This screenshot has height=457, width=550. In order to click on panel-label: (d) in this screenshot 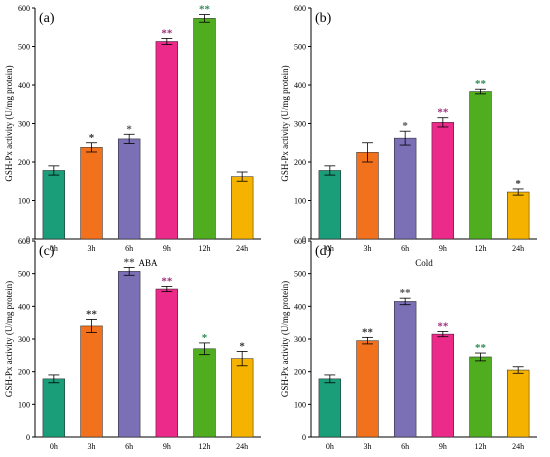, I will do `click(323, 251)`.